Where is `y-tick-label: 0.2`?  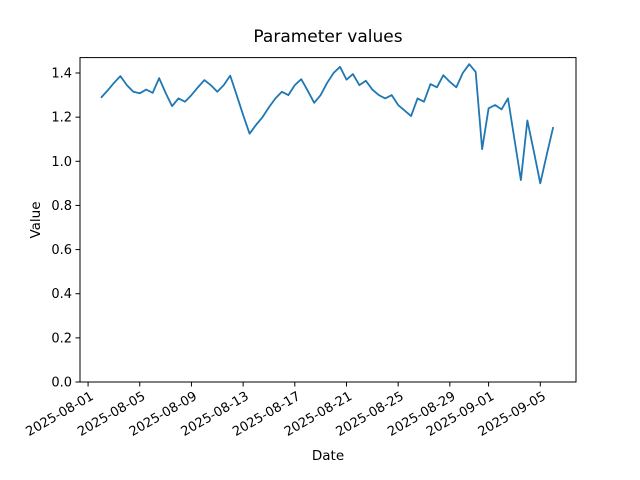 y-tick-label: 0.2 is located at coordinates (61, 338).